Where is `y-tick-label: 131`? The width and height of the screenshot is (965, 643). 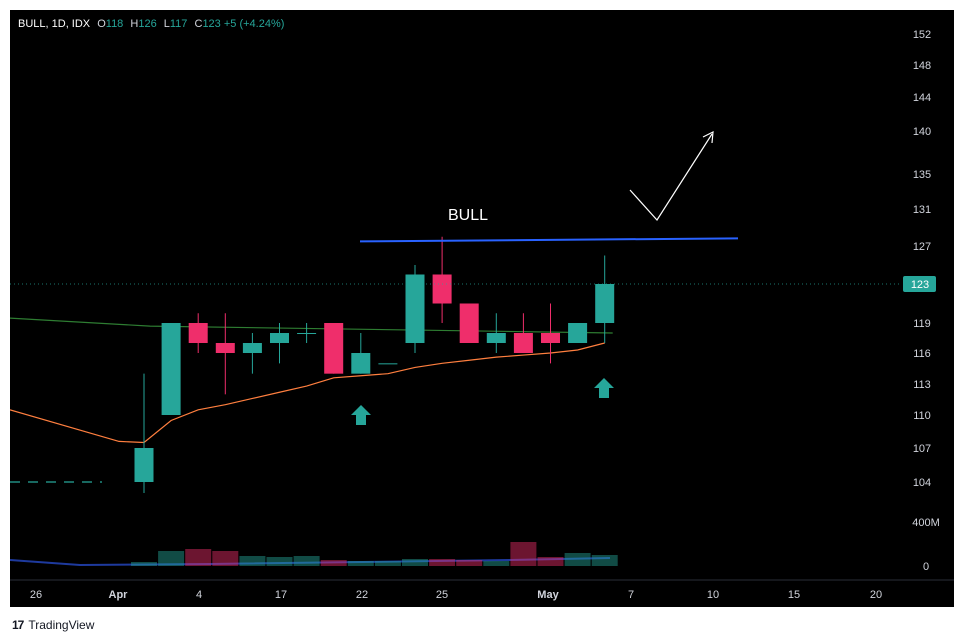 y-tick-label: 131 is located at coordinates (922, 210).